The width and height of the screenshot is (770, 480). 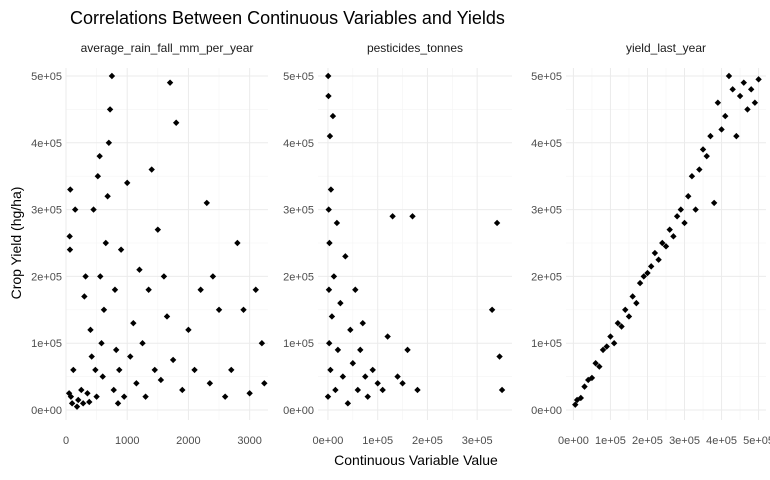 I want to click on y-tick-label: 4e+05, so click(x=546, y=144).